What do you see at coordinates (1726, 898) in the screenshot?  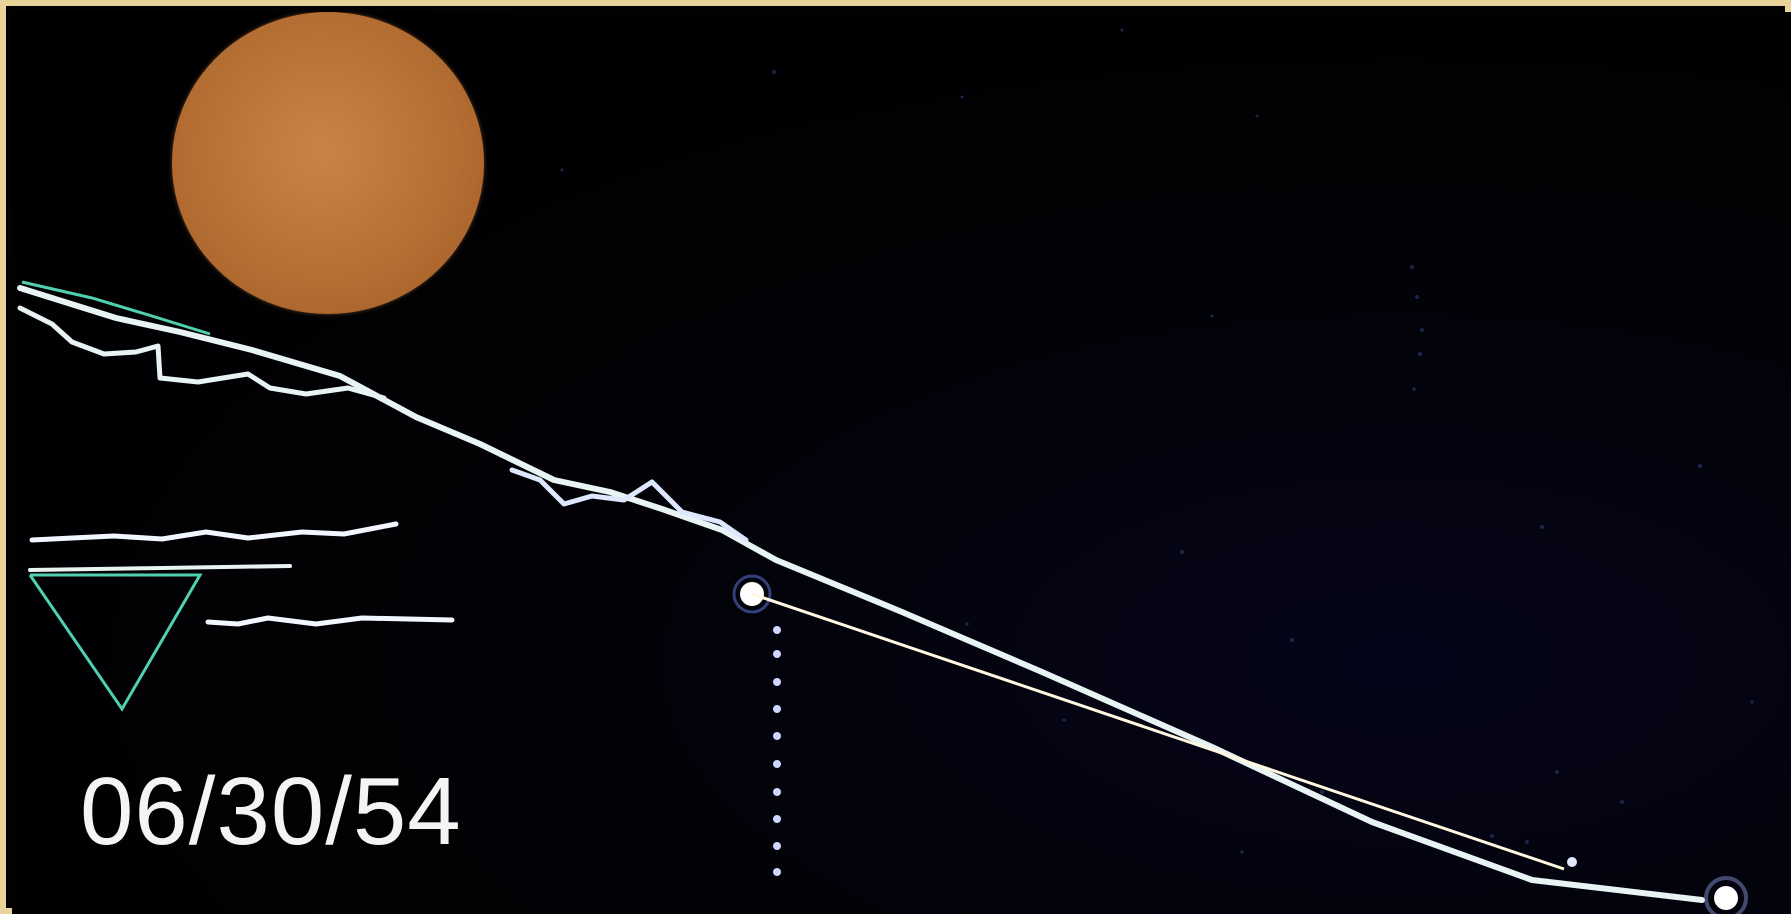 I see `terminal-light-point-icon` at bounding box center [1726, 898].